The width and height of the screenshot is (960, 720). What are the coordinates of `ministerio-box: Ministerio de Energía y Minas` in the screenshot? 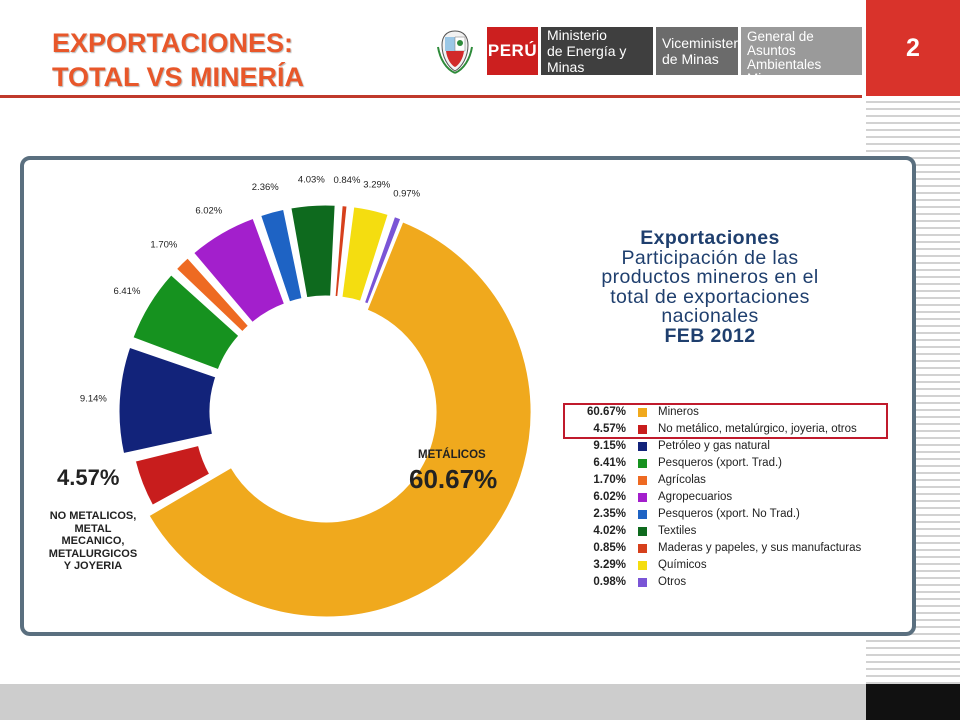 It's located at (597, 51).